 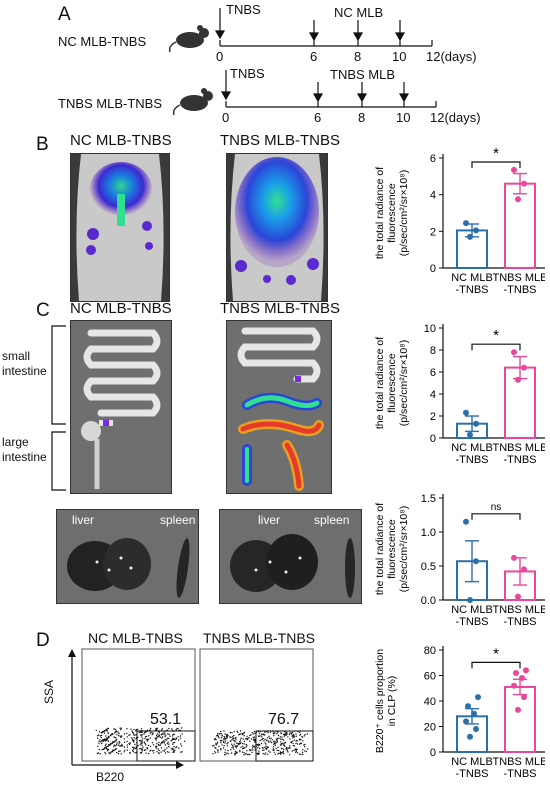 What do you see at coordinates (220, 56) in the screenshot?
I see `timeline-row1-tick: 0` at bounding box center [220, 56].